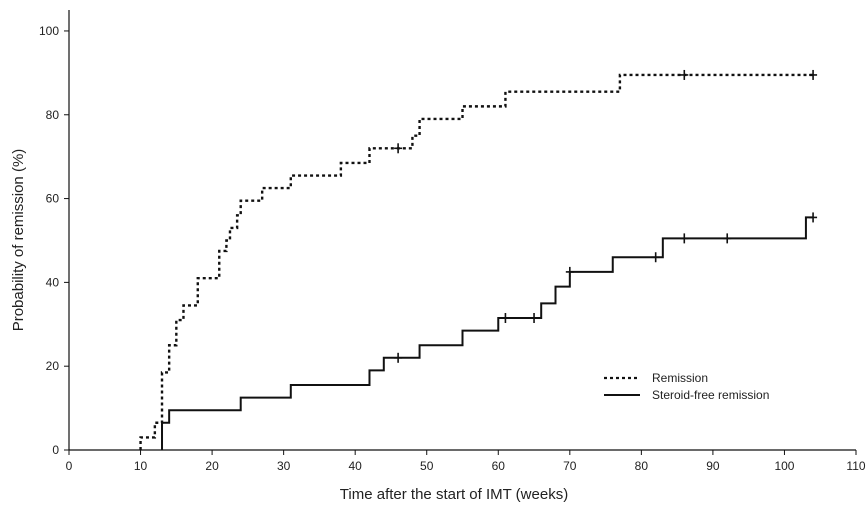  Describe the element at coordinates (53, 366) in the screenshot. I see `y-tick-label: 20` at that location.